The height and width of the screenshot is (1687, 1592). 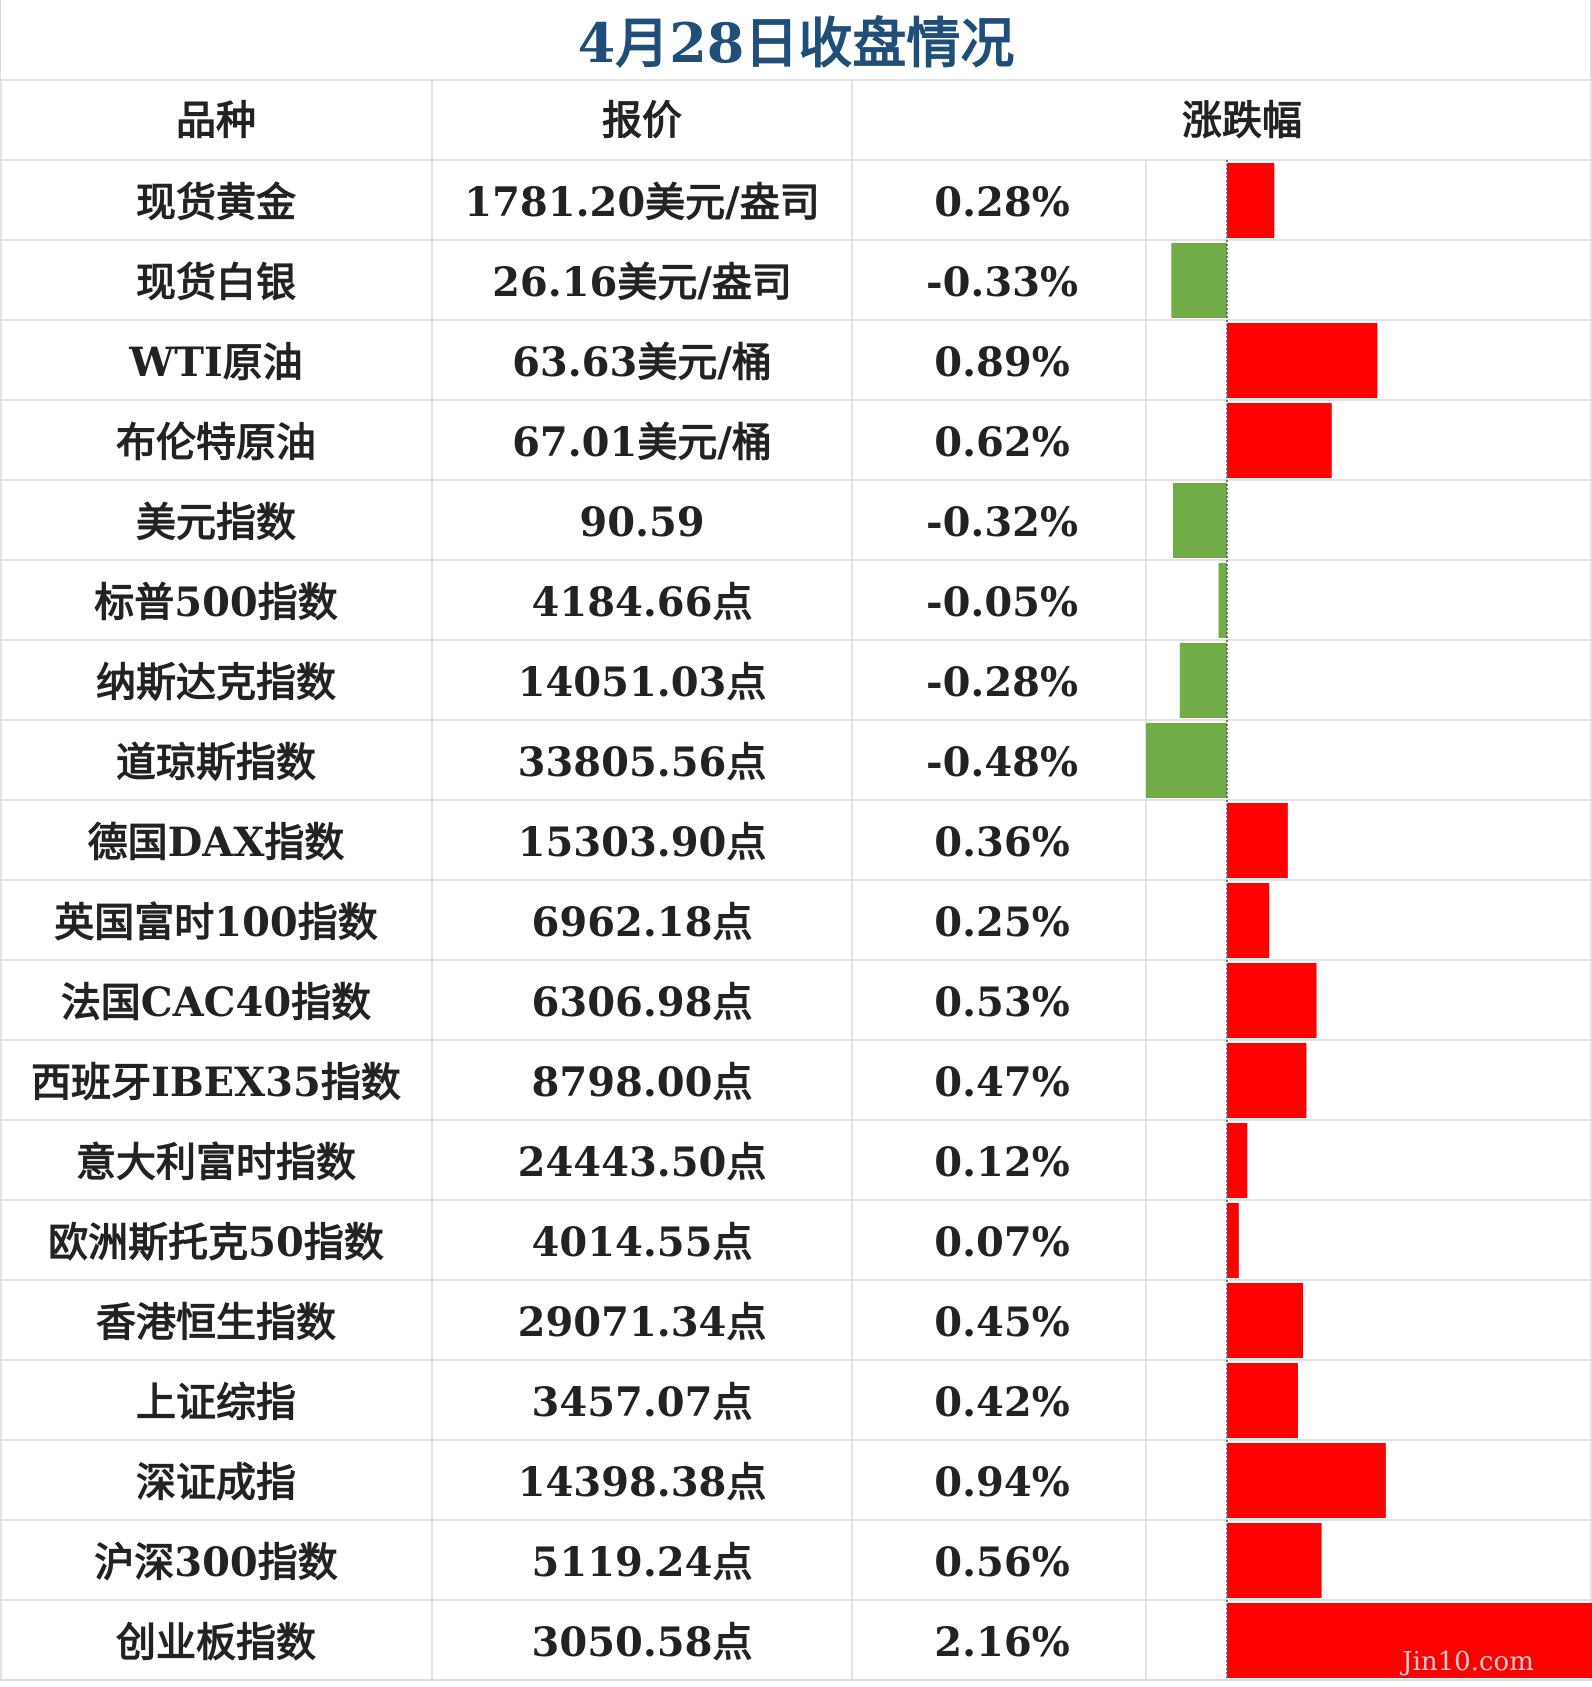 I want to click on instrument-name: 布伦特原油, so click(x=216, y=442).